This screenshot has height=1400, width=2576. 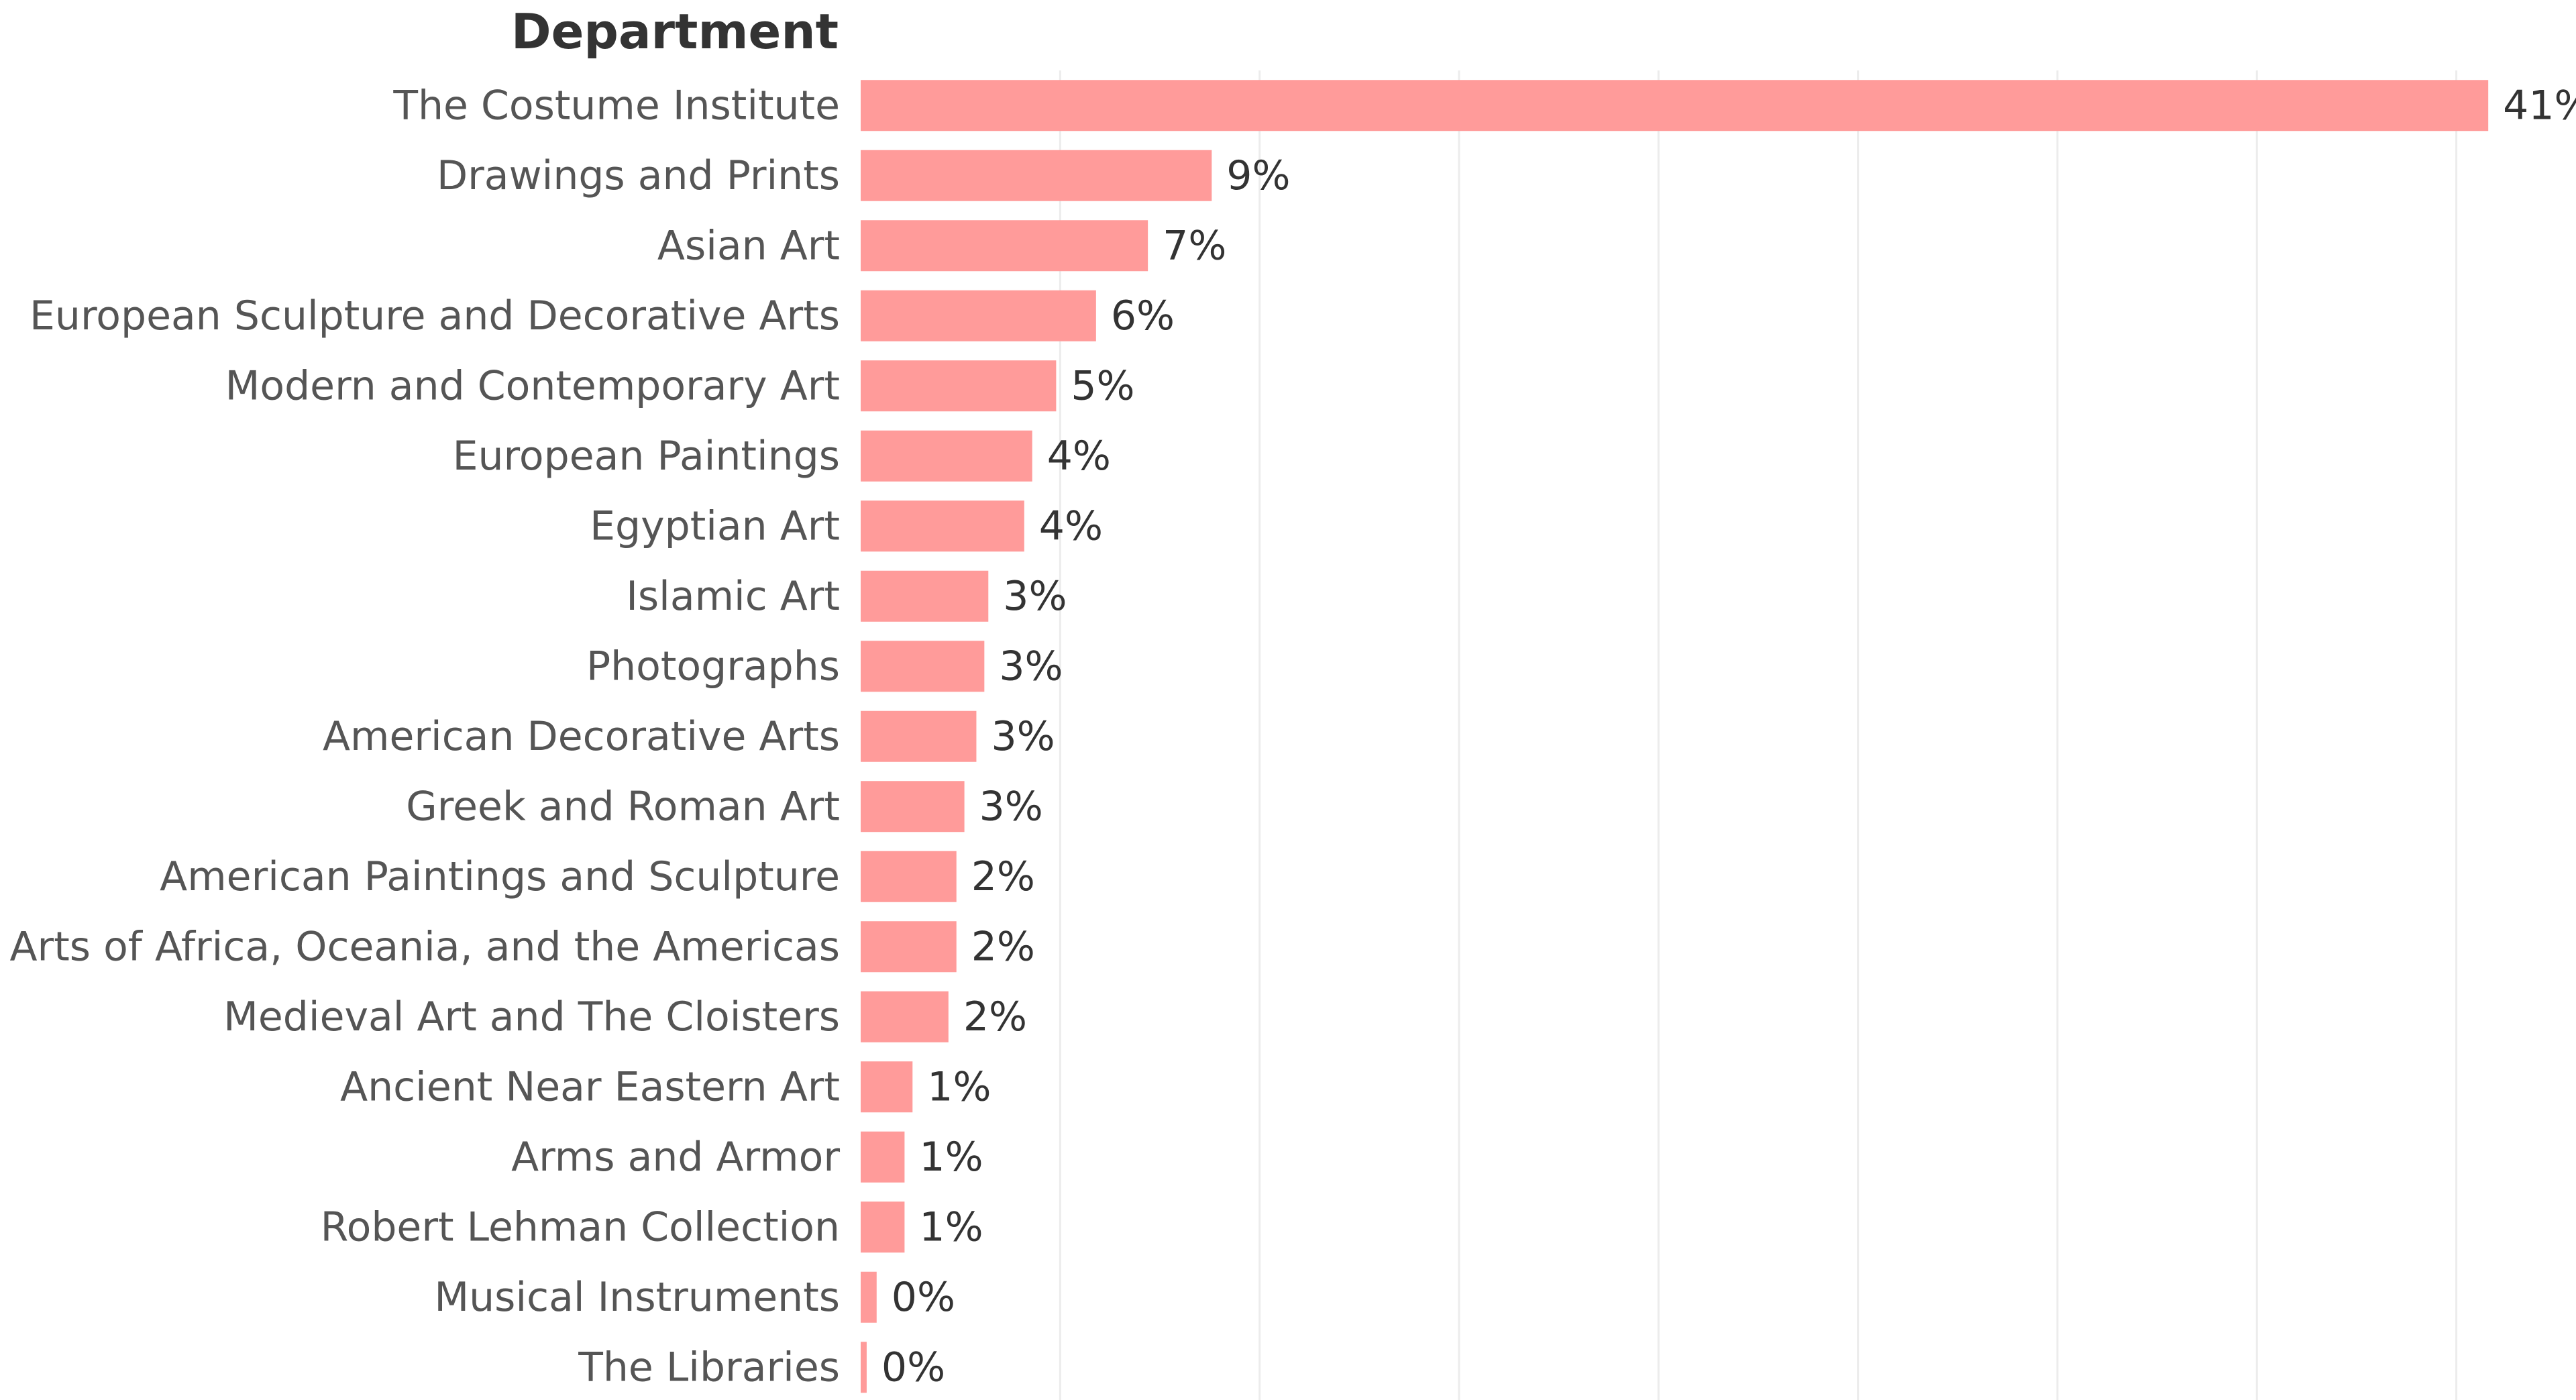 I want to click on category-label: Greek and Roman Art, so click(x=623, y=806).